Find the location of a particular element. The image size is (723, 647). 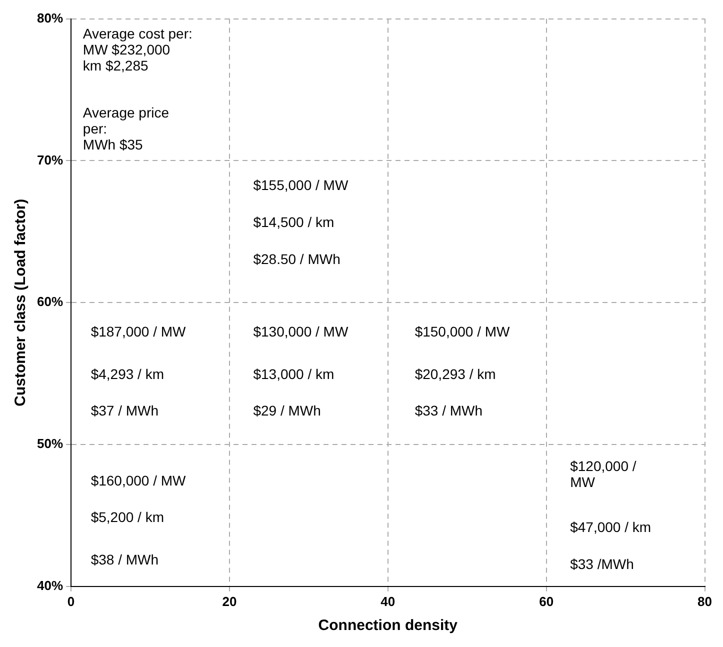

annotation: $13,000 / km is located at coordinates (293, 374).